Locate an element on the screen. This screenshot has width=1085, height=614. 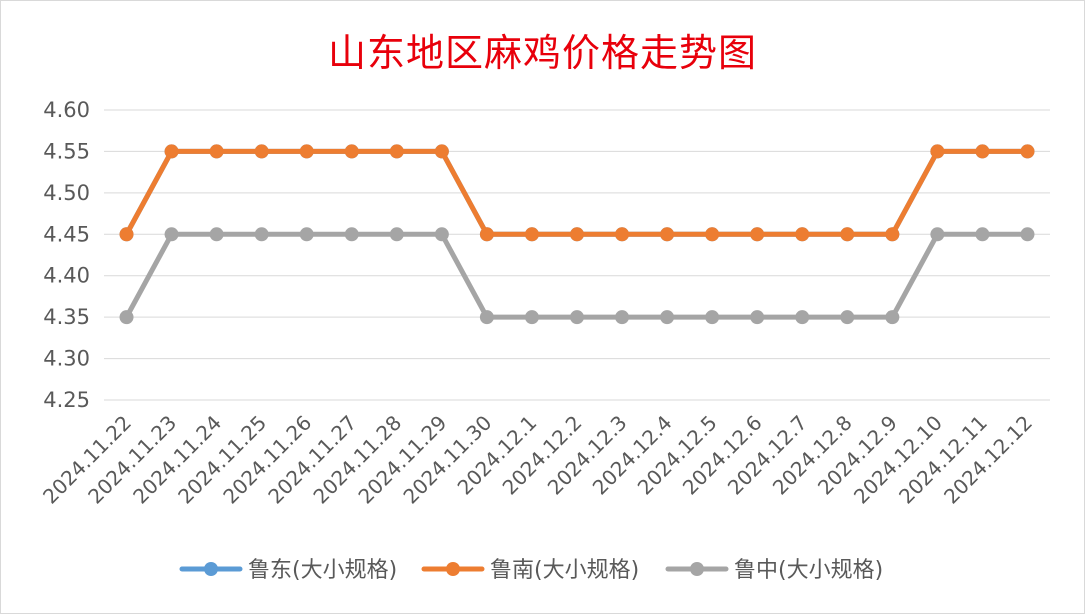
chart-title: 山东地区麻鸡价格走势图 is located at coordinates (542, 53).